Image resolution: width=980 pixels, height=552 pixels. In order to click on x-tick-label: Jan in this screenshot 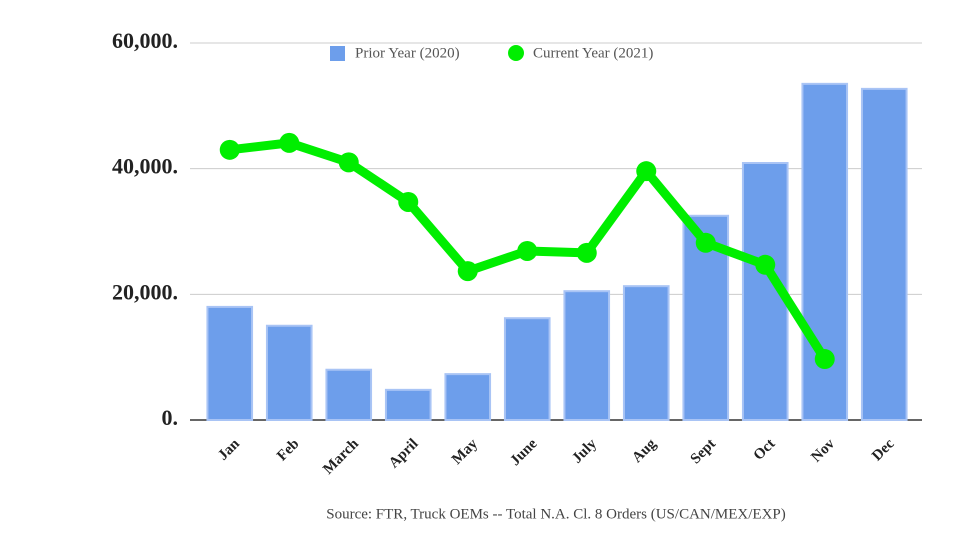, I will do `click(229, 449)`.